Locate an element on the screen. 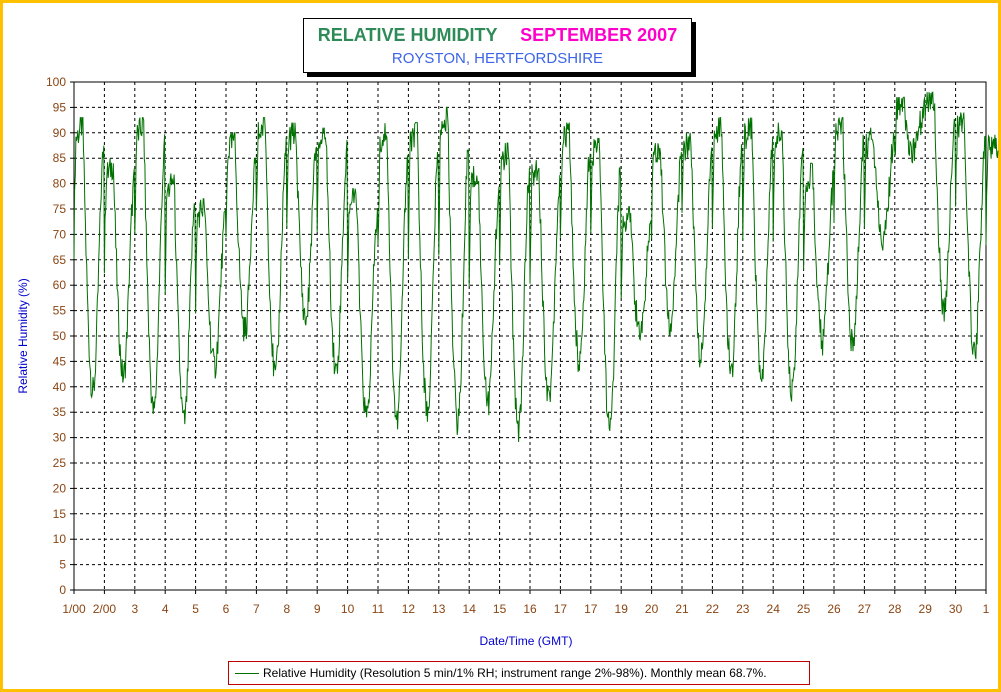 The image size is (1001, 692). y-tick-label: 95 is located at coordinates (60, 107).